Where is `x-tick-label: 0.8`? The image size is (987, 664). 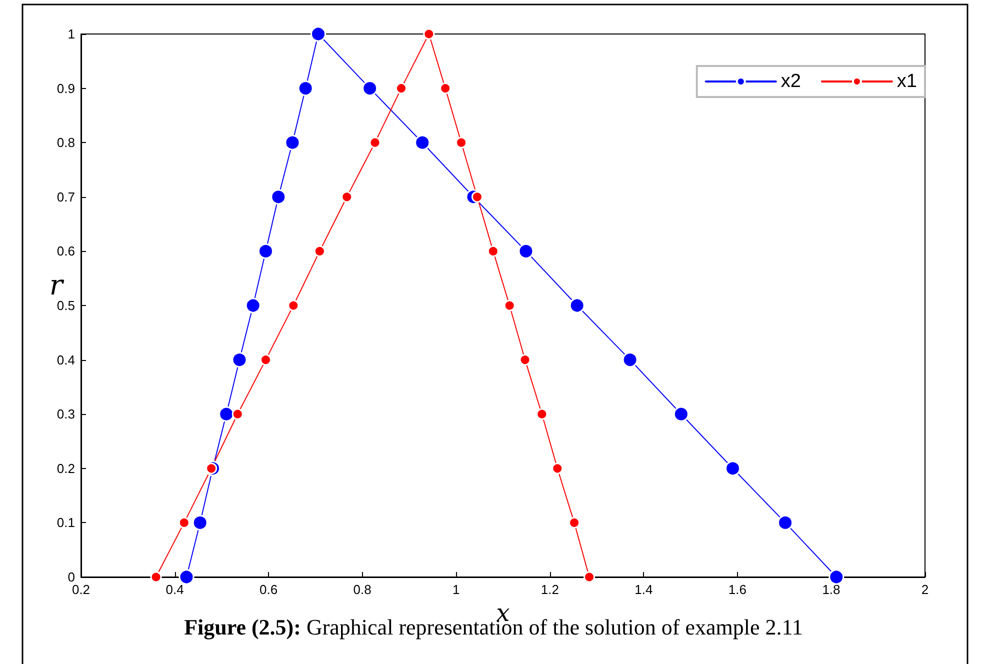
x-tick-label: 0.8 is located at coordinates (362, 589).